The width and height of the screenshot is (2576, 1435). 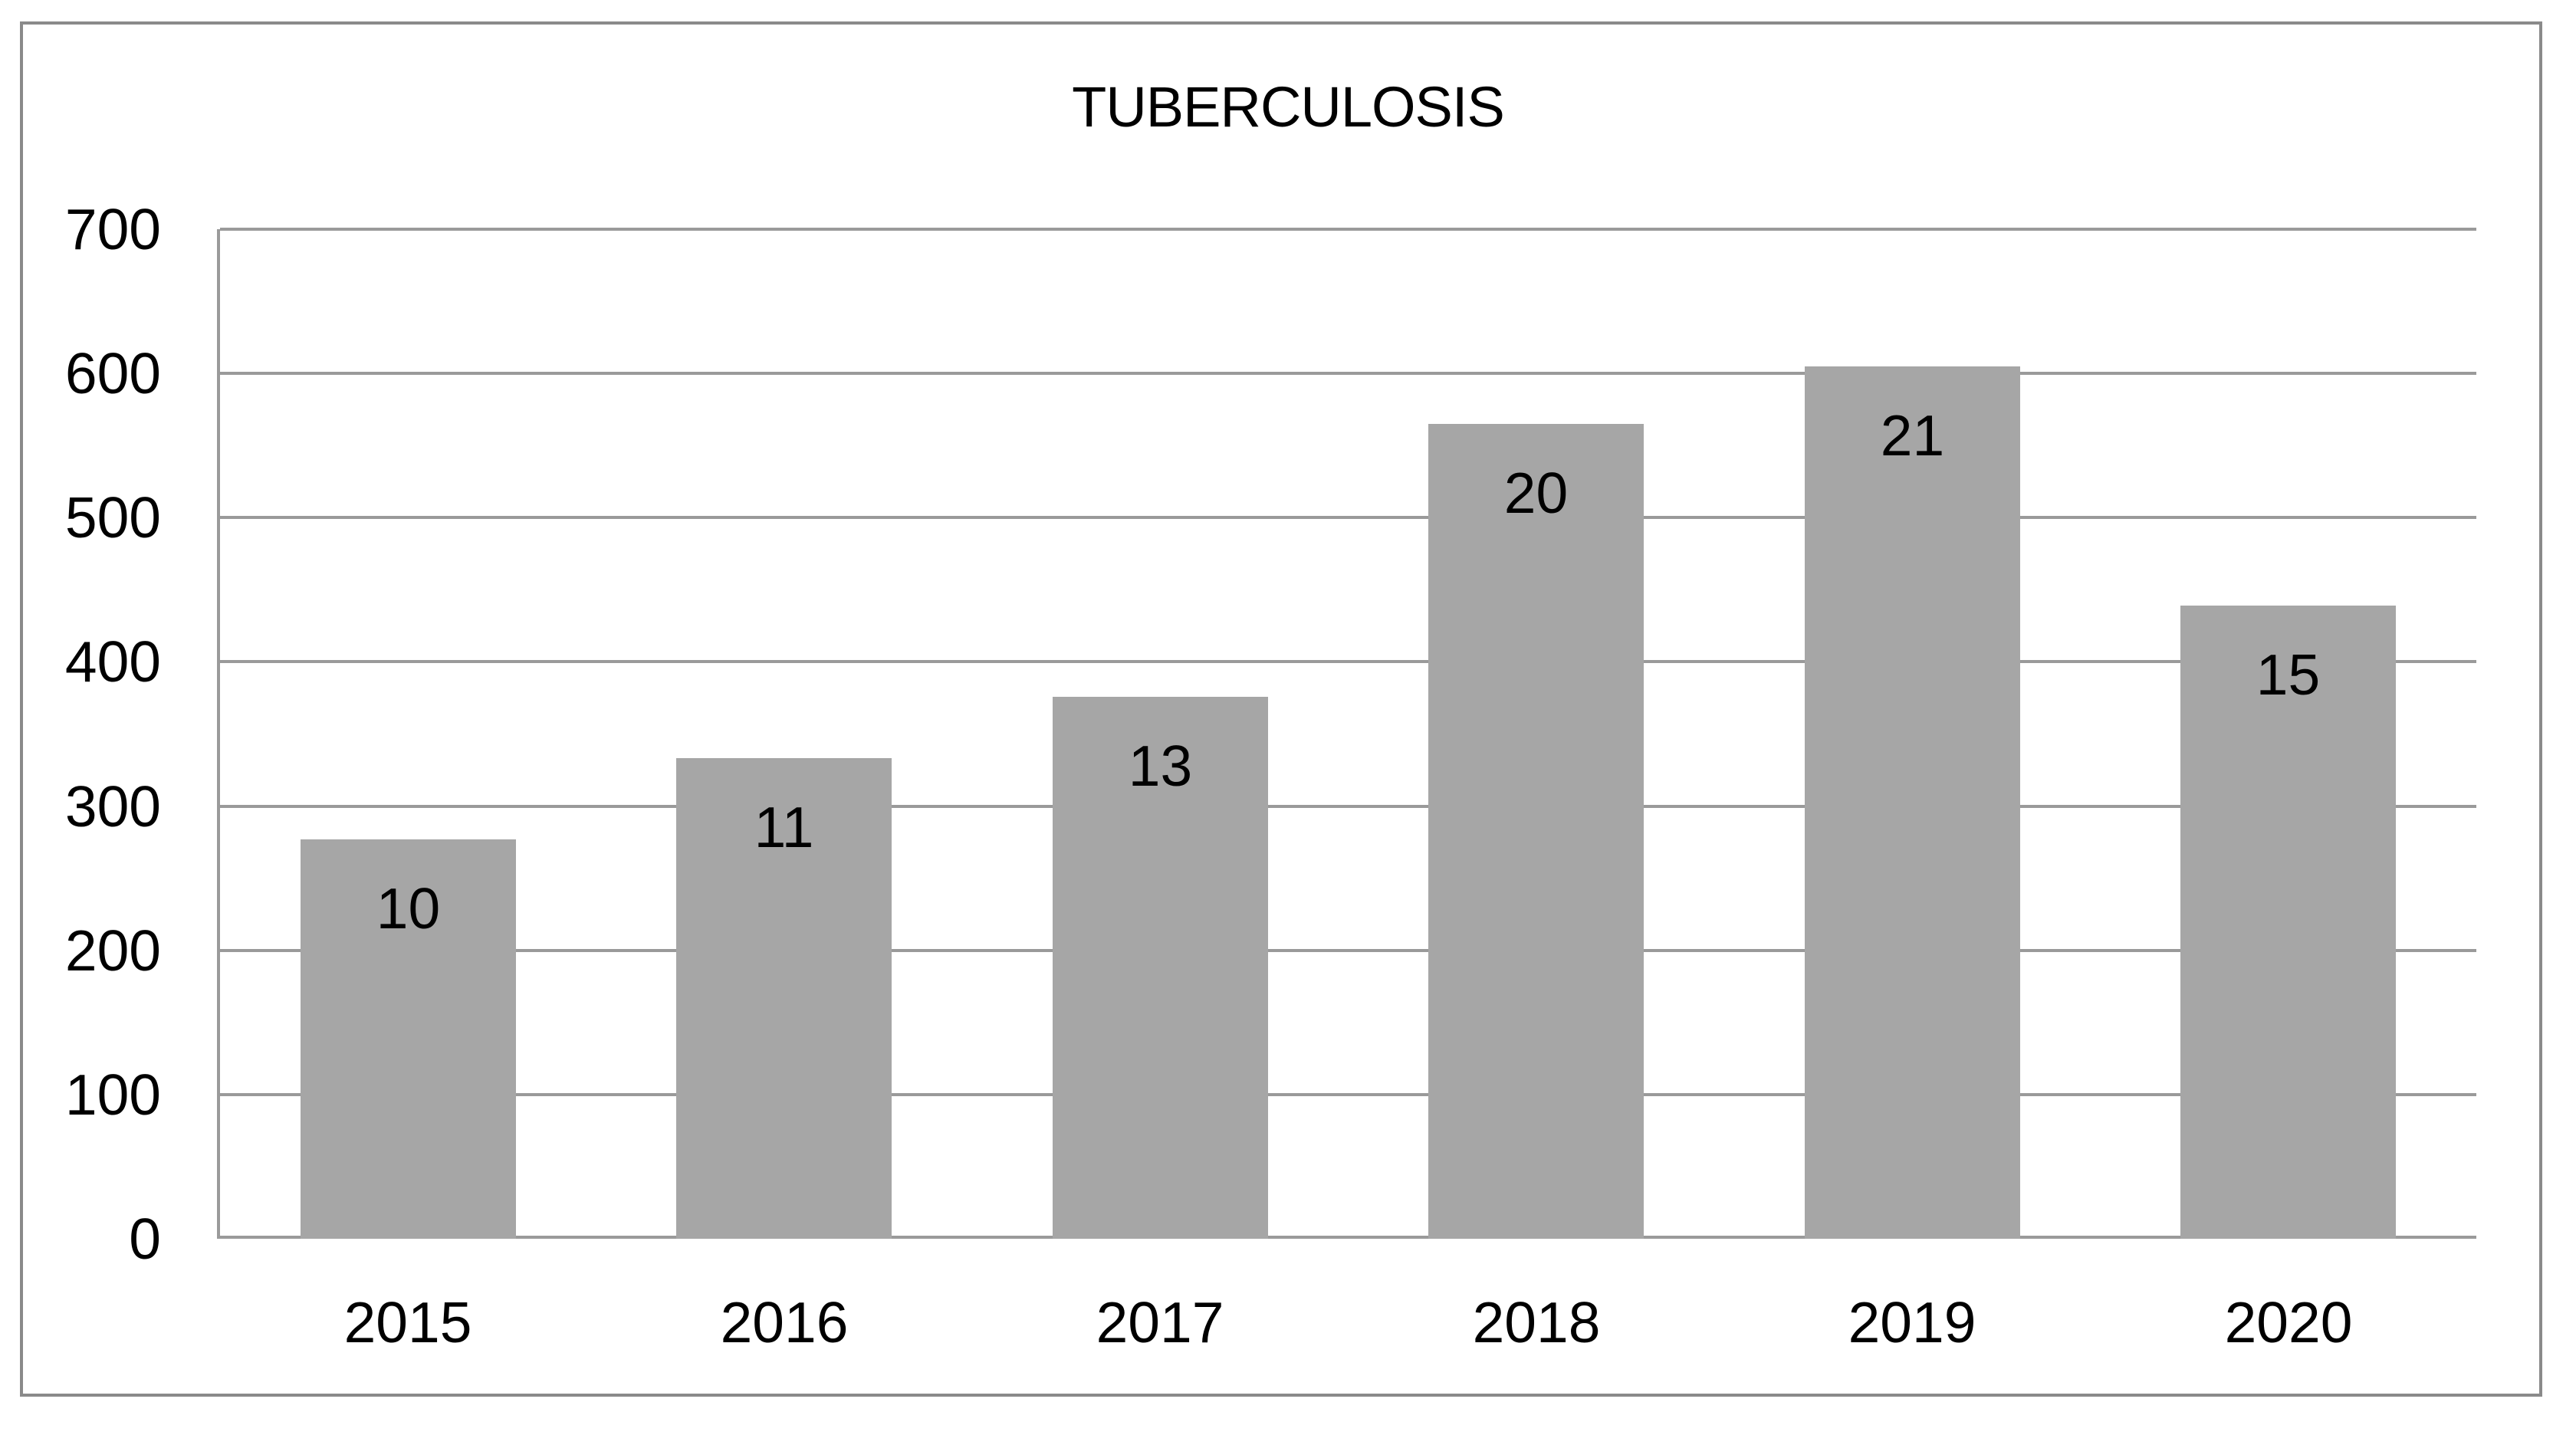 What do you see at coordinates (1912, 1322) in the screenshot?
I see `x-tick-label: 2019` at bounding box center [1912, 1322].